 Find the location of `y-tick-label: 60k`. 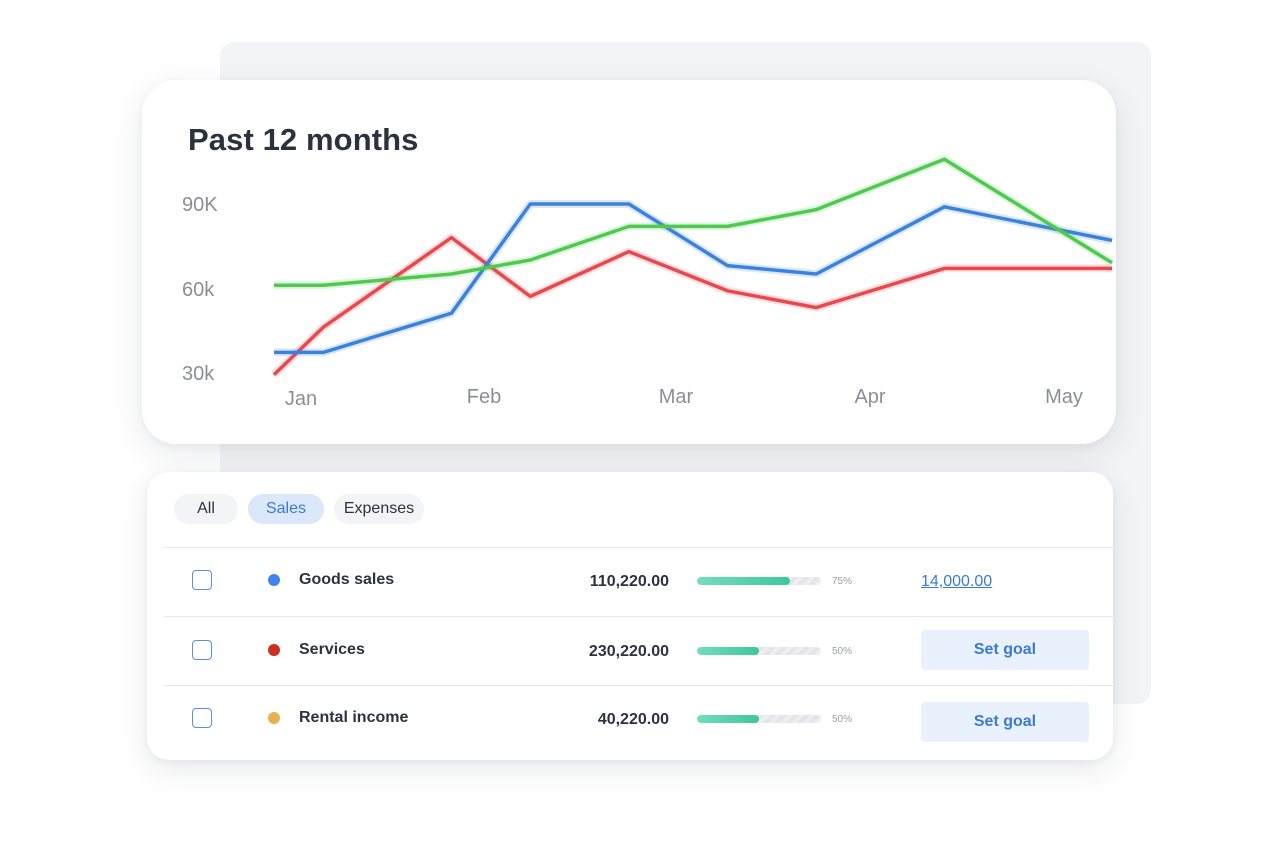

y-tick-label: 60k is located at coordinates (198, 290).